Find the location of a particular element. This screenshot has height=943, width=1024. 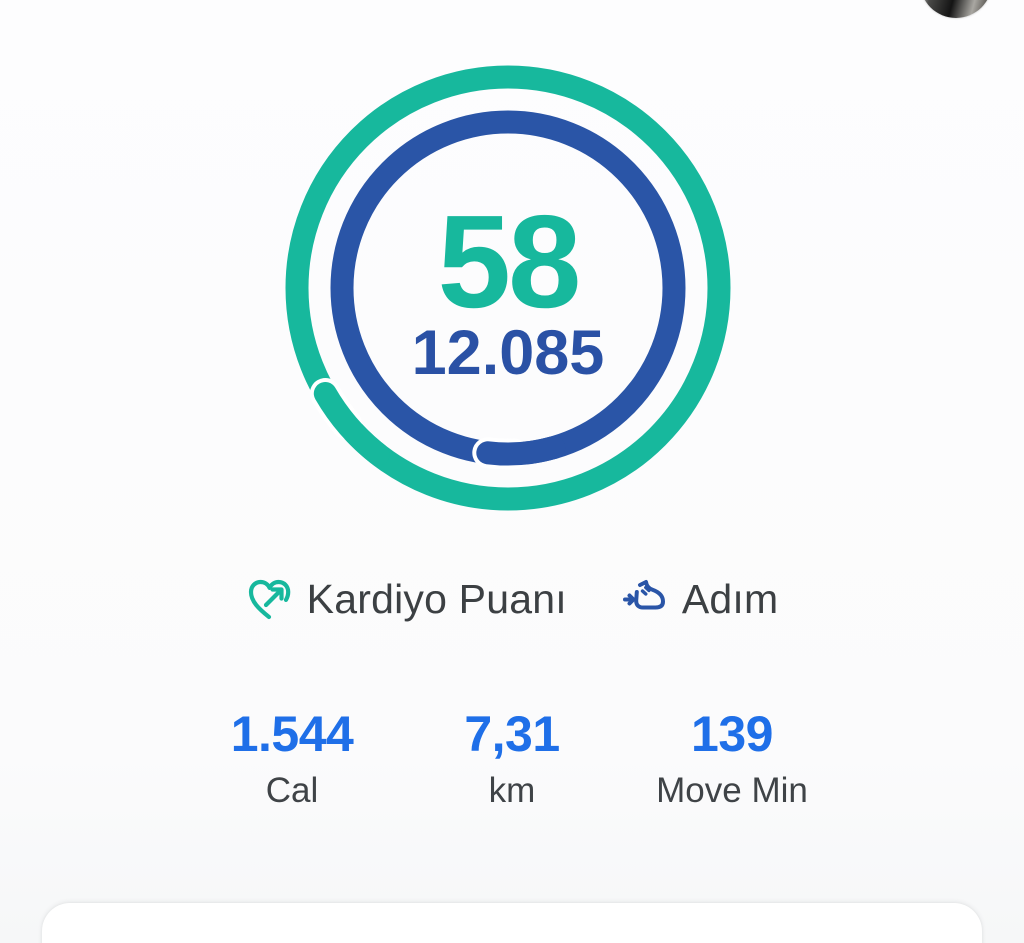

distance-label: km is located at coordinates (512, 790).